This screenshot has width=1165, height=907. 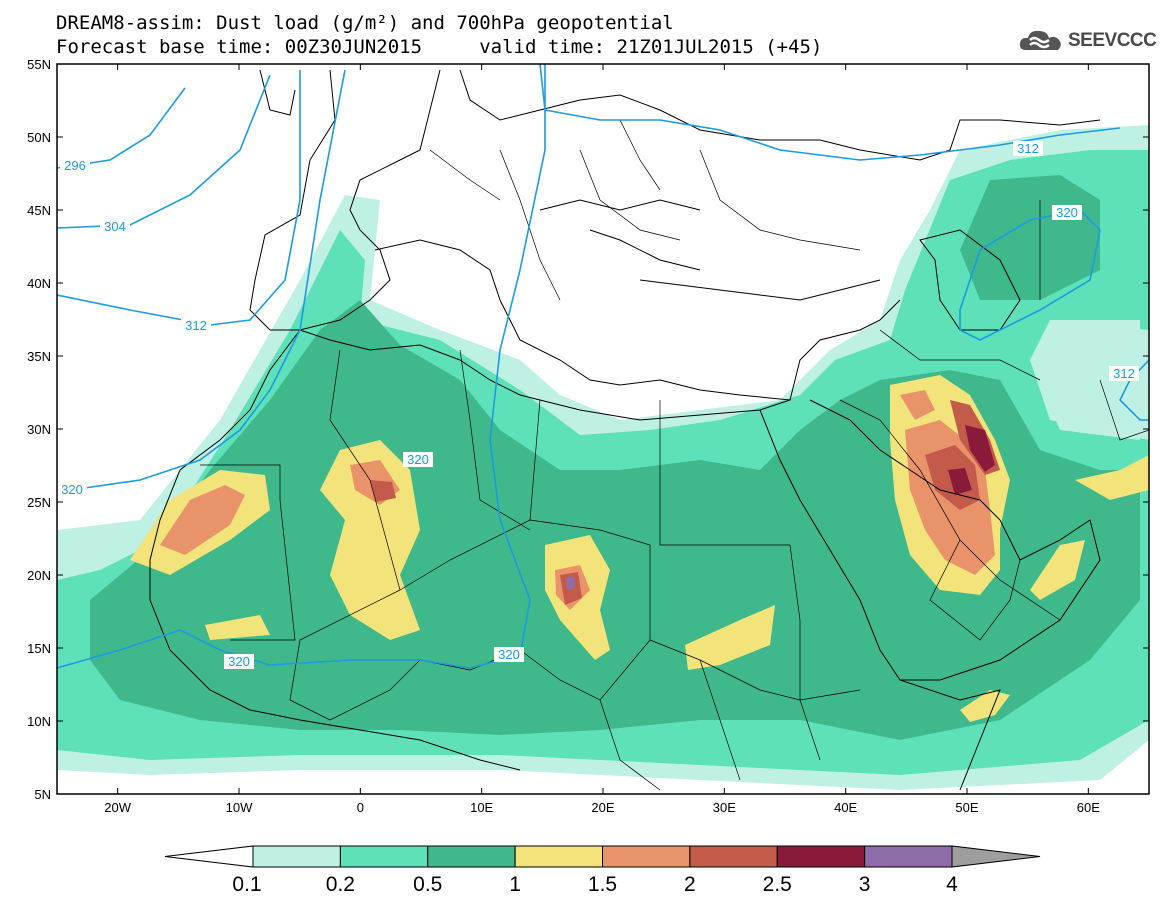 What do you see at coordinates (239, 661) in the screenshot?
I see `contour-label-320-sahel: 320` at bounding box center [239, 661].